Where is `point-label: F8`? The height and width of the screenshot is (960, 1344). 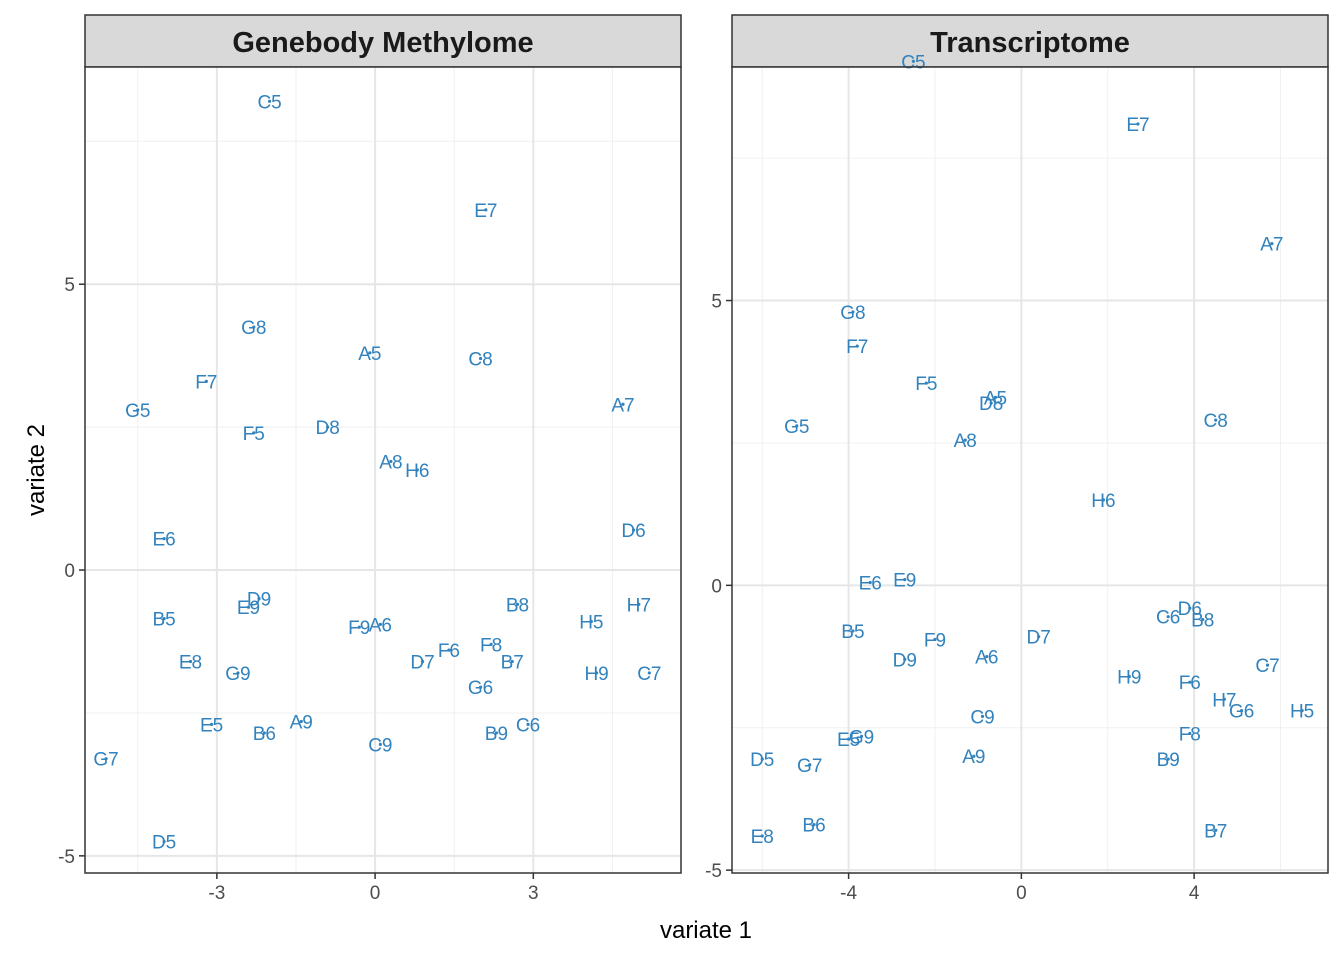
point-label: F8 is located at coordinates (1190, 734).